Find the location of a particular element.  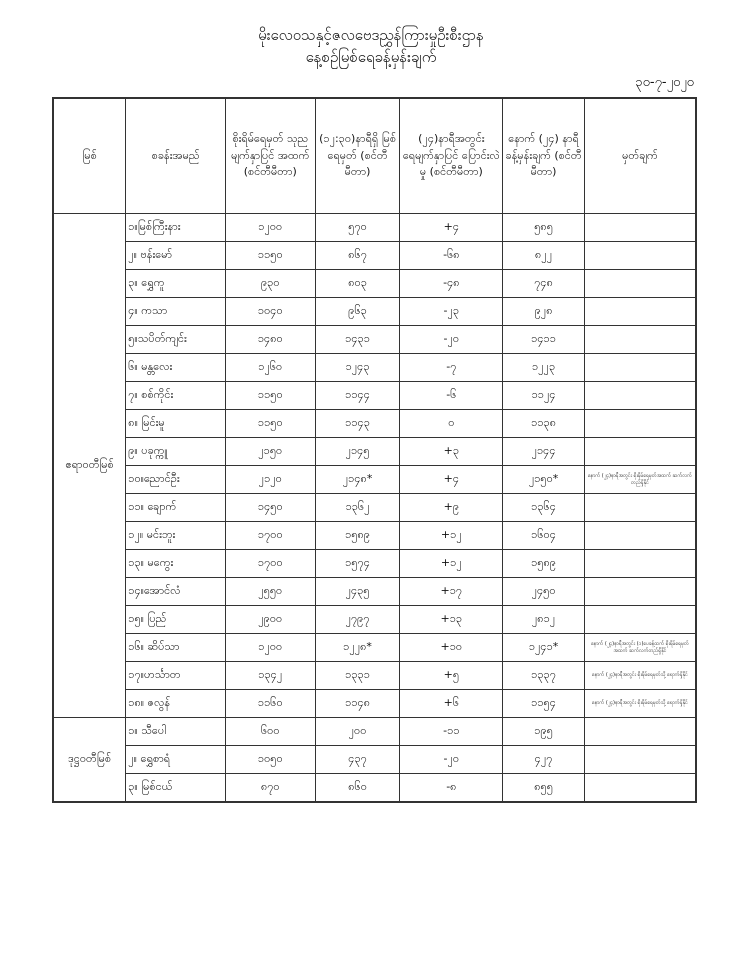

current-level: ၁၃၃၁ is located at coordinates (357, 675).